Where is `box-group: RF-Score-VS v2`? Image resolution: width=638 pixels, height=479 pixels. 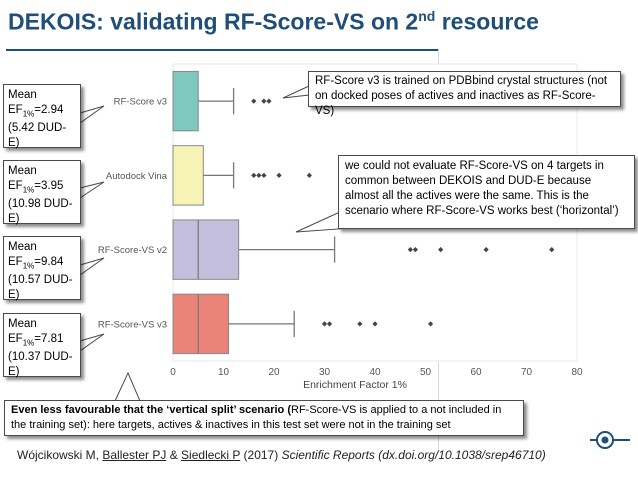
box-group: RF-Score-VS v2 is located at coordinates (326, 249).